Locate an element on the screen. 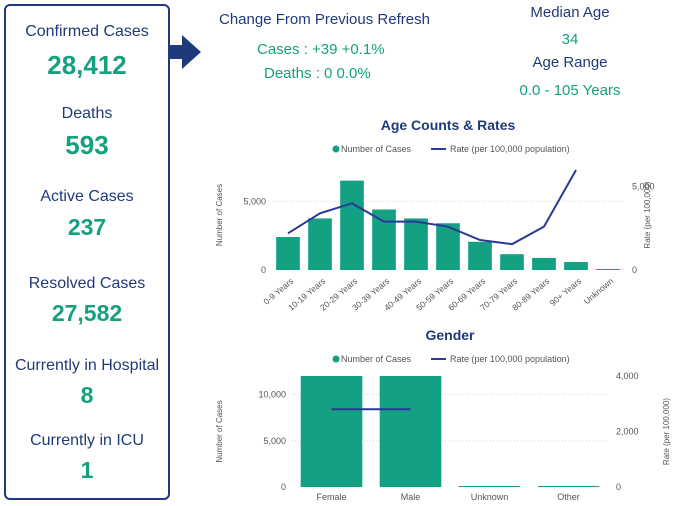  gender-xtick-label: Male is located at coordinates (411, 497).